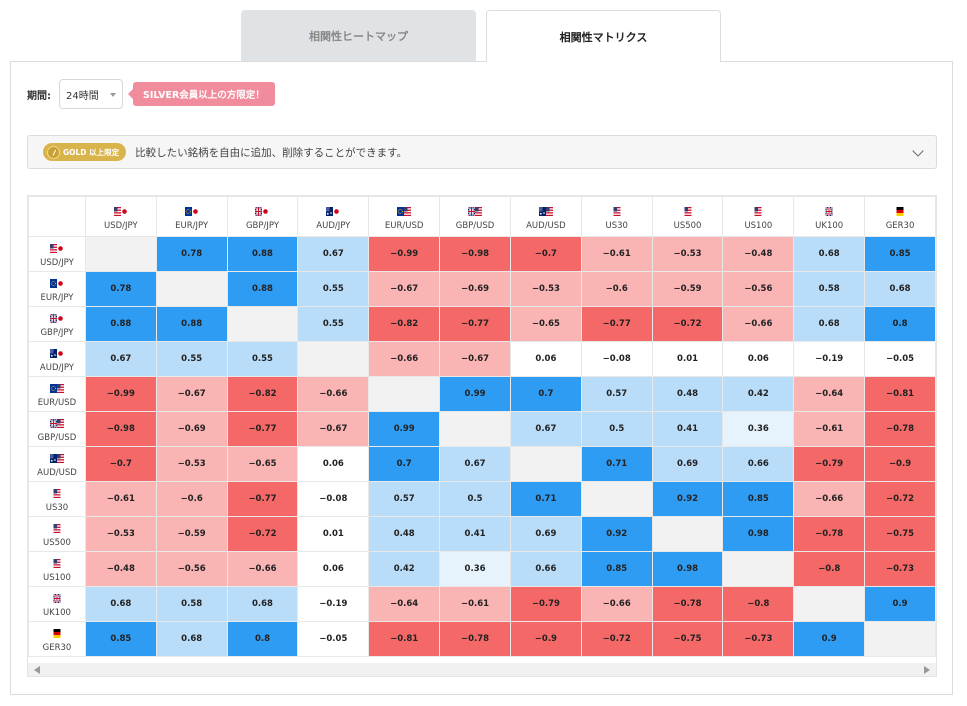 The image size is (967, 706). What do you see at coordinates (829, 569) in the screenshot?
I see `correlation-cell: −0.8` at bounding box center [829, 569].